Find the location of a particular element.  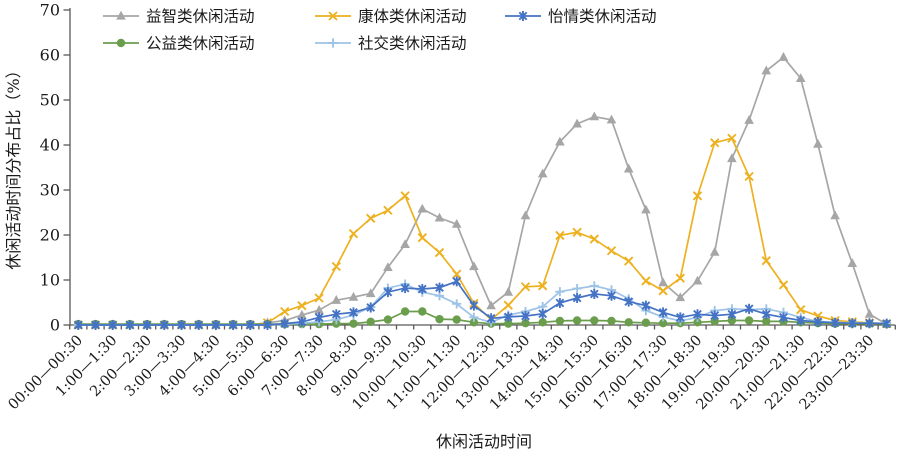

legend-item-fitness-leisure: 康体类休闲活动 is located at coordinates (391, 17).